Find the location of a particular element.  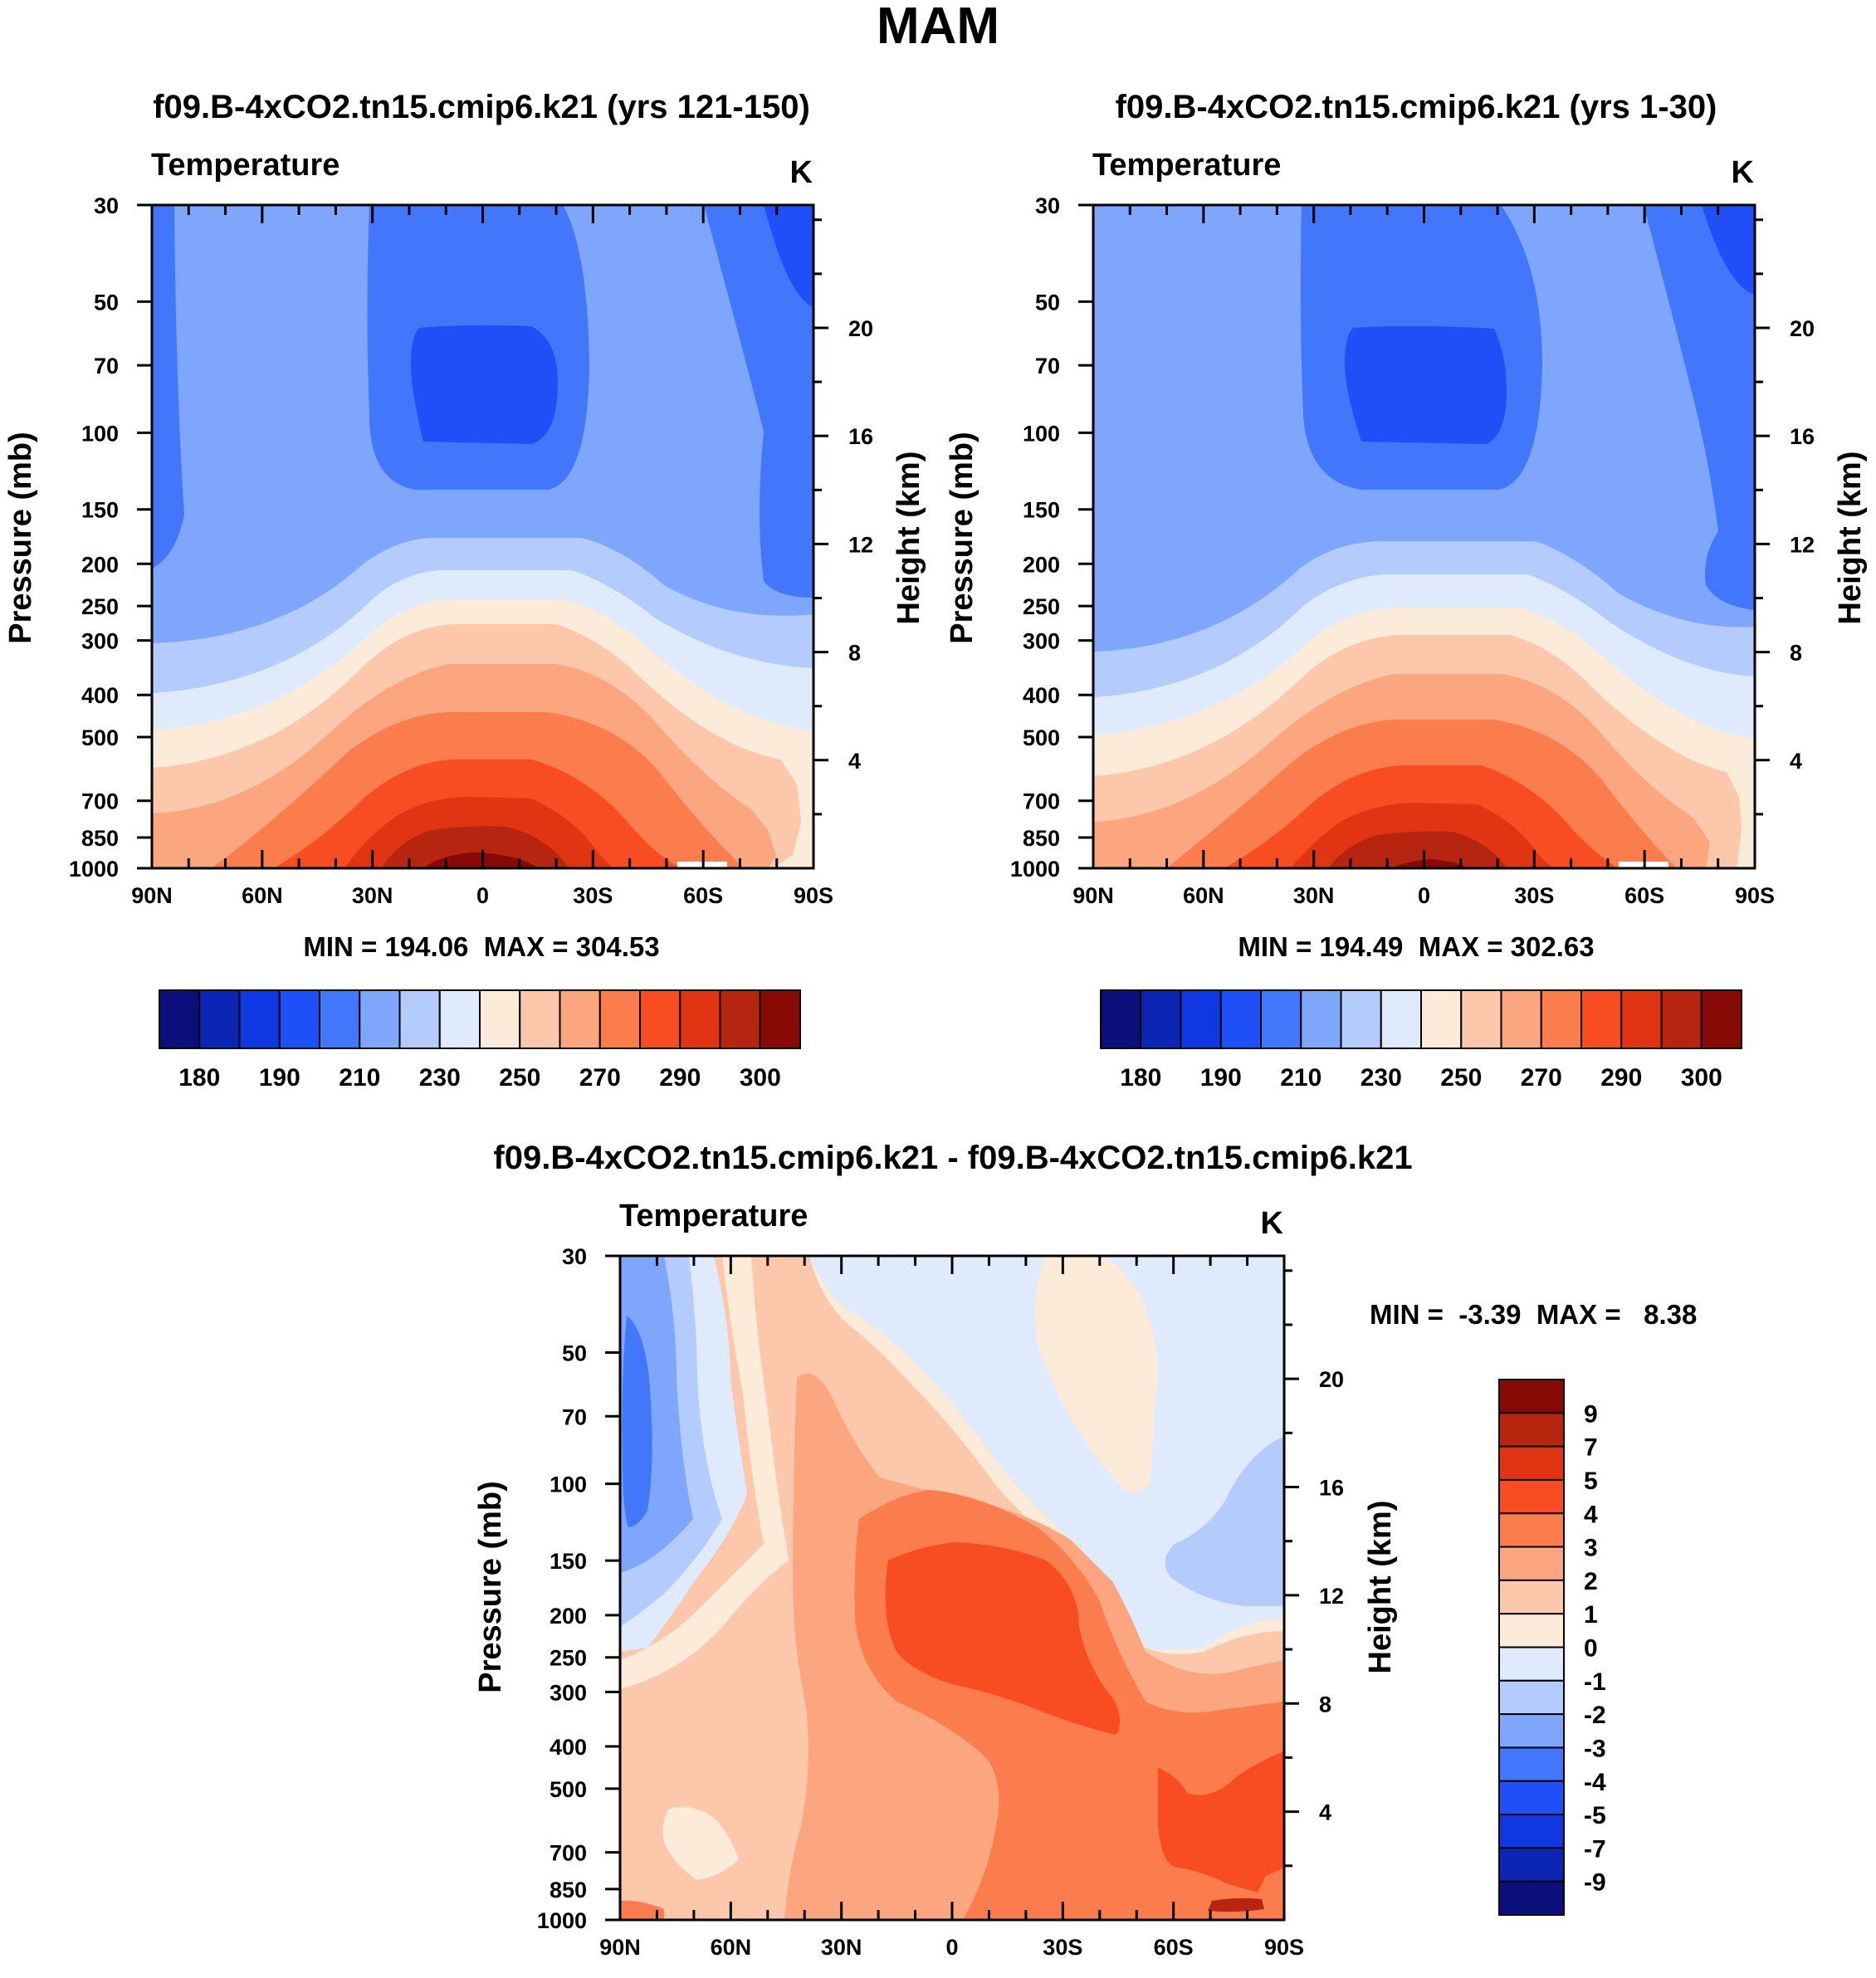

panel-a-fill-215-nh is located at coordinates (168, 387).